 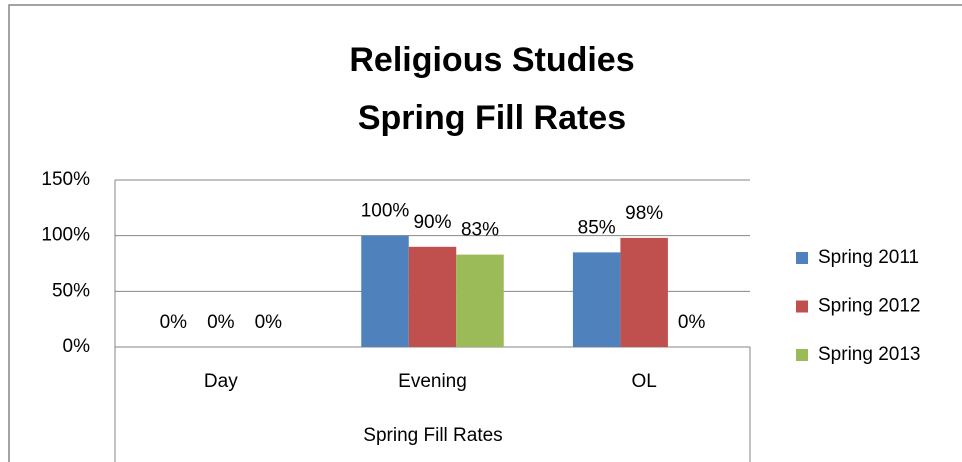 I want to click on value-label: 90%, so click(x=432, y=222).